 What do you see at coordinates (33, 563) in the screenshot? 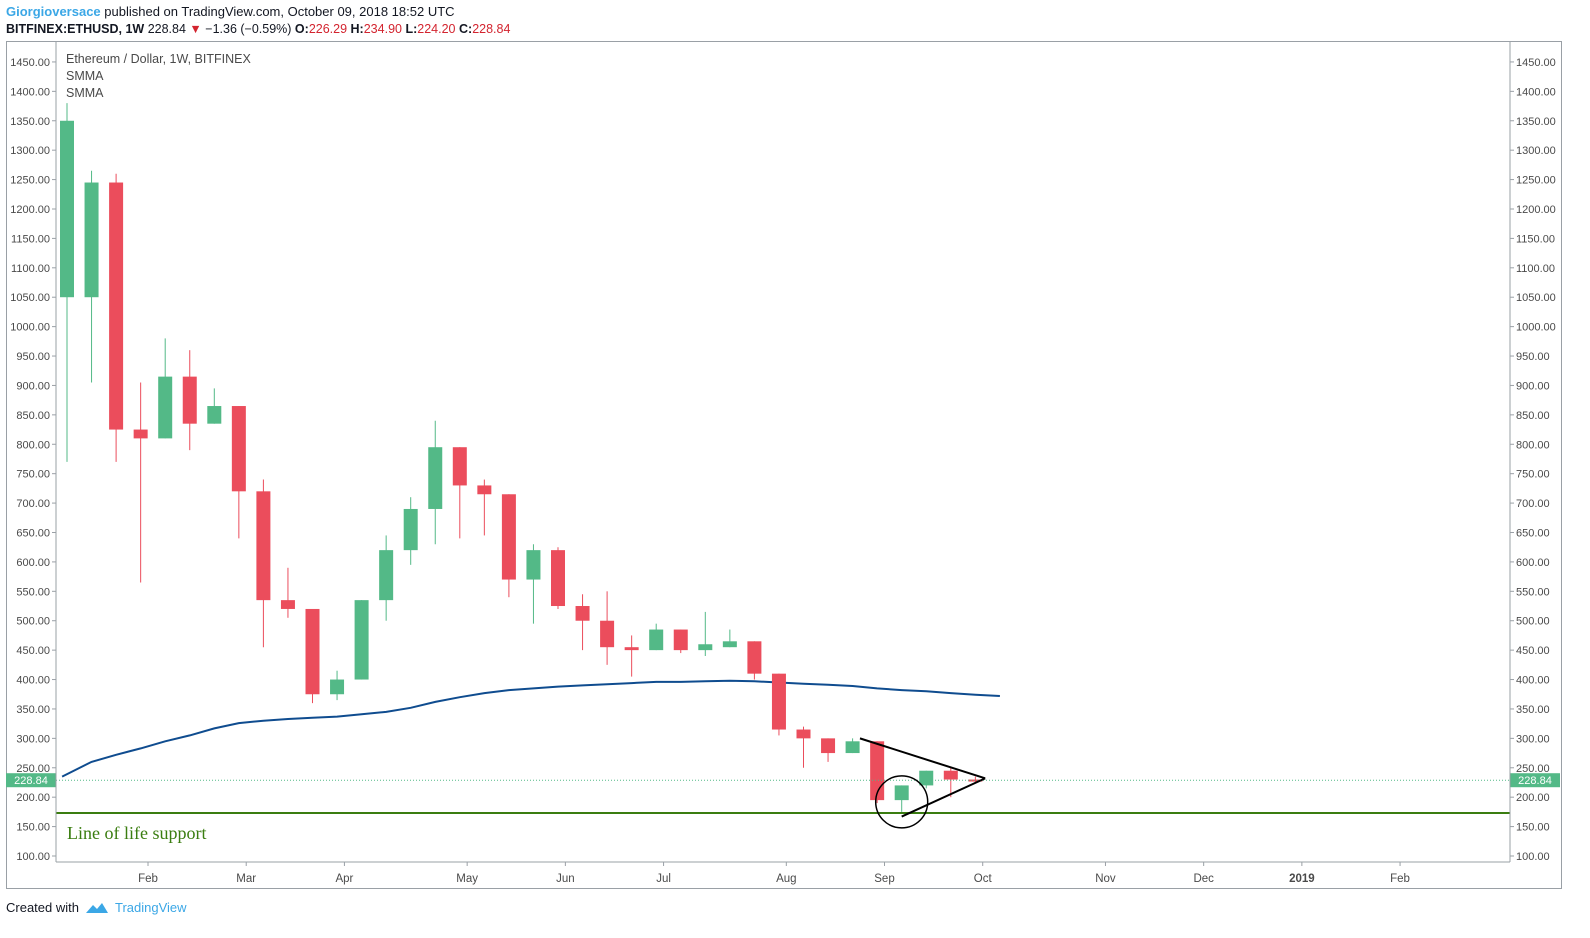
I see `y-tick-label-left: 600.00` at bounding box center [33, 563].